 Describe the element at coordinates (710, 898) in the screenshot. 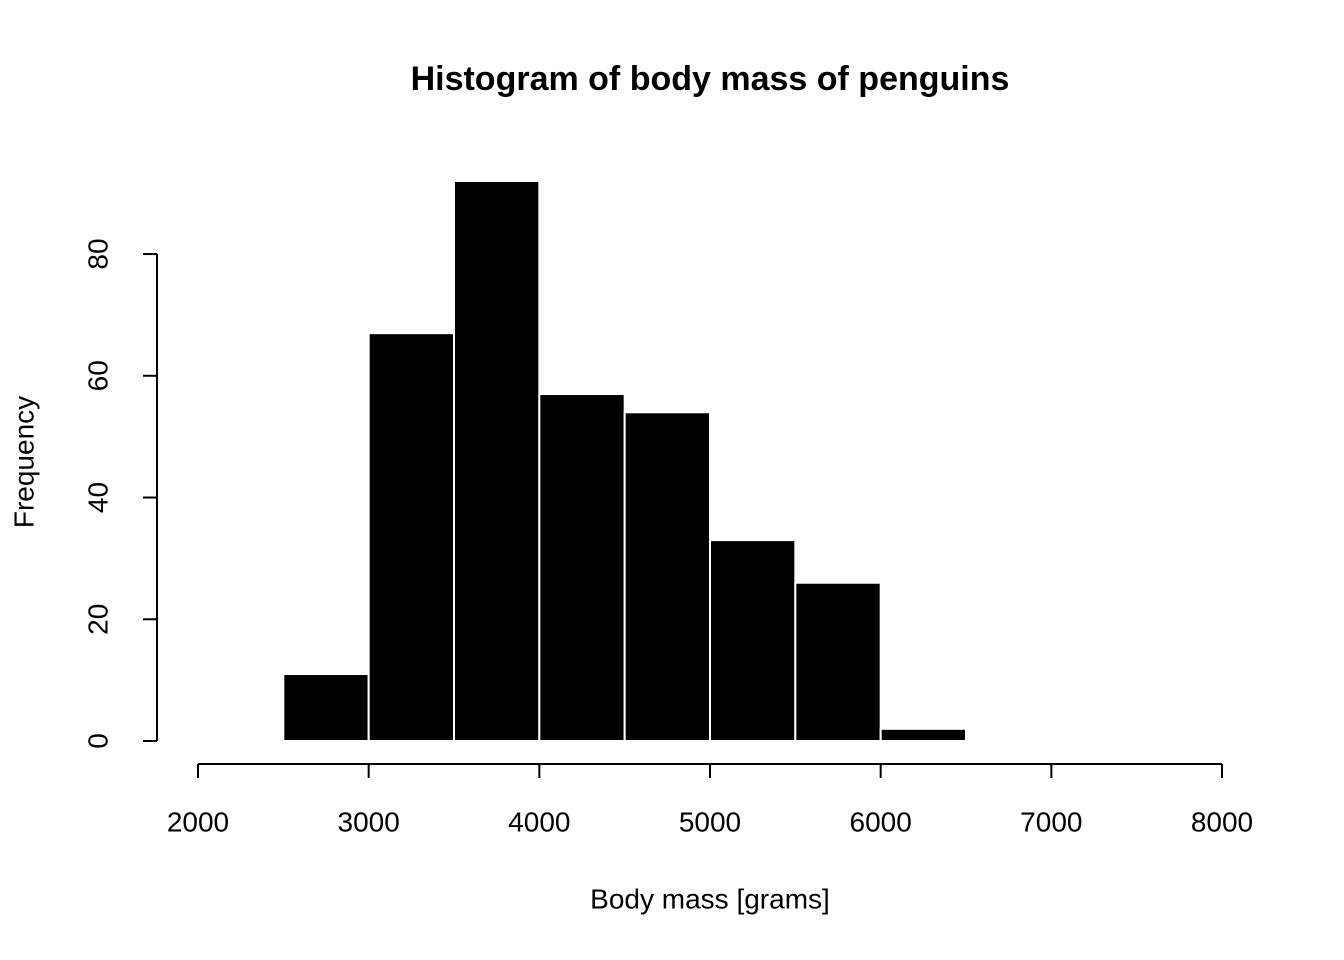

I see `x-axis-label: Body mass [grams]` at that location.